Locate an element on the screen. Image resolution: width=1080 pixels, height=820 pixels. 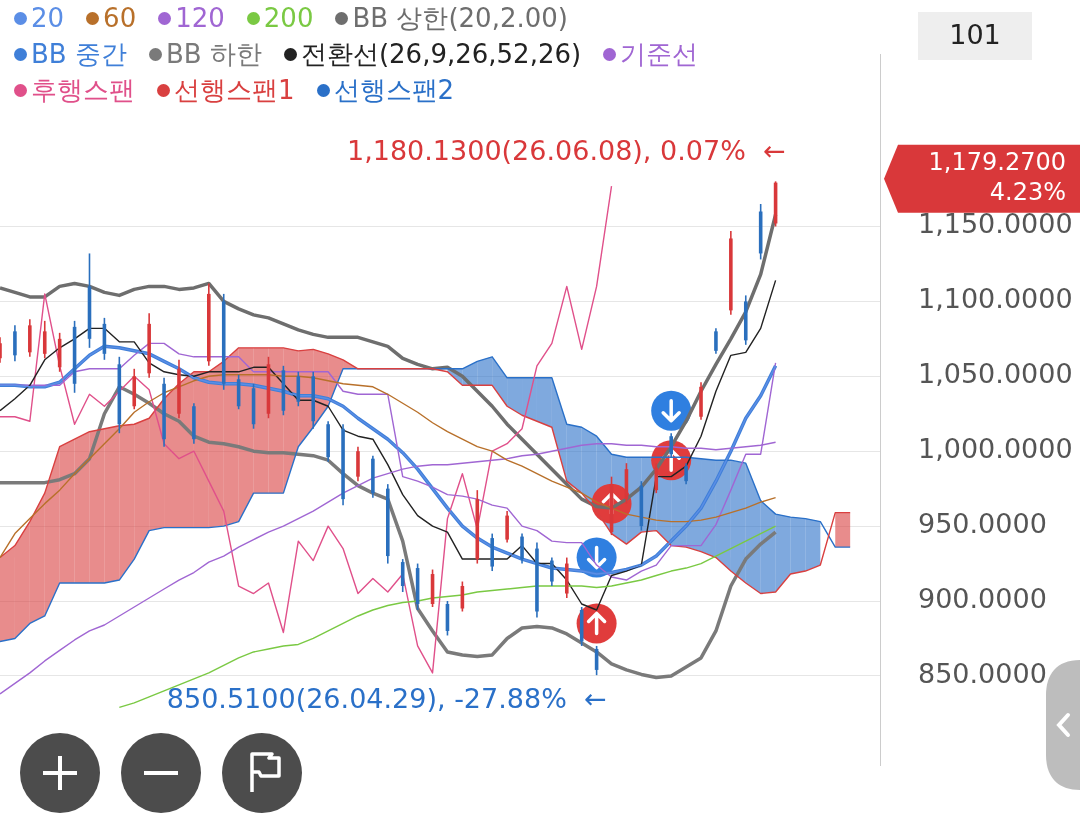
legend-label: 60 is located at coordinates (120, 18).